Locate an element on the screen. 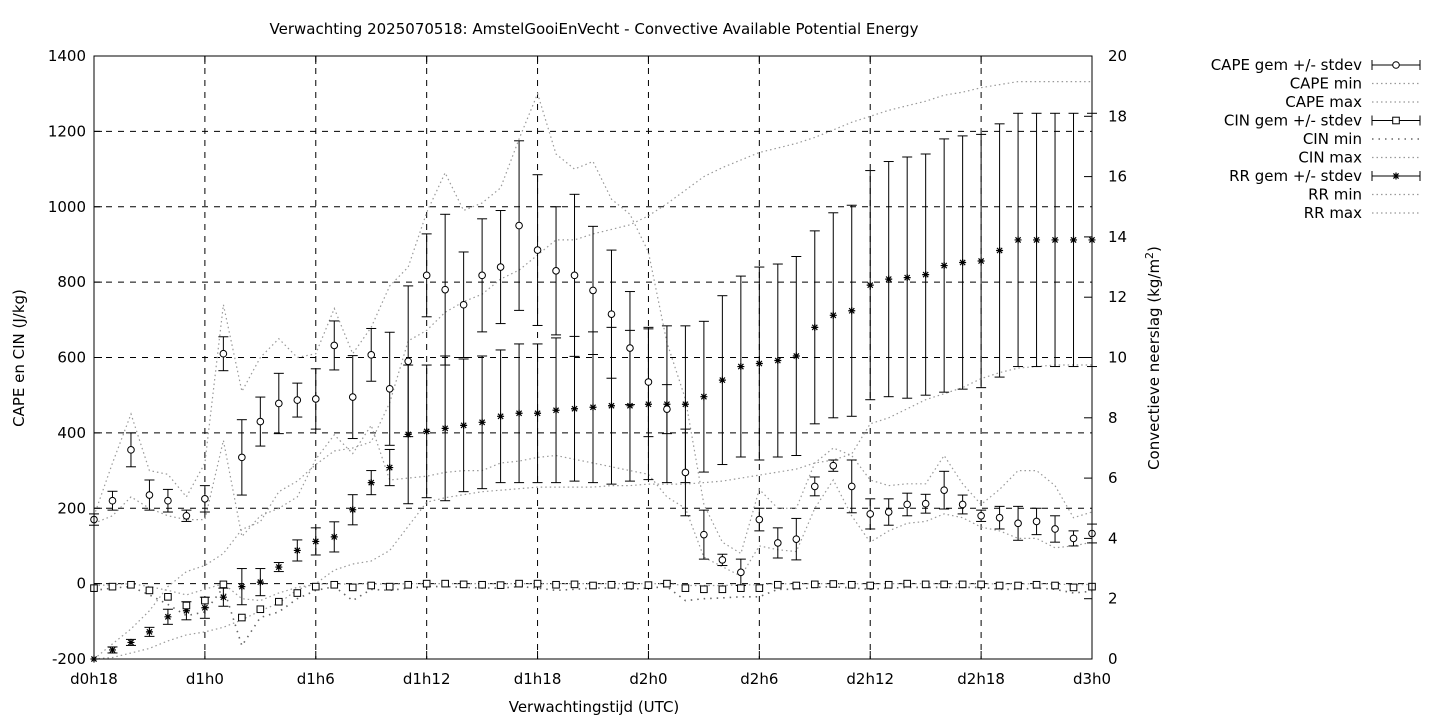 This screenshot has height=720, width=1440. legend-label: CAPE max is located at coordinates (1323, 102).